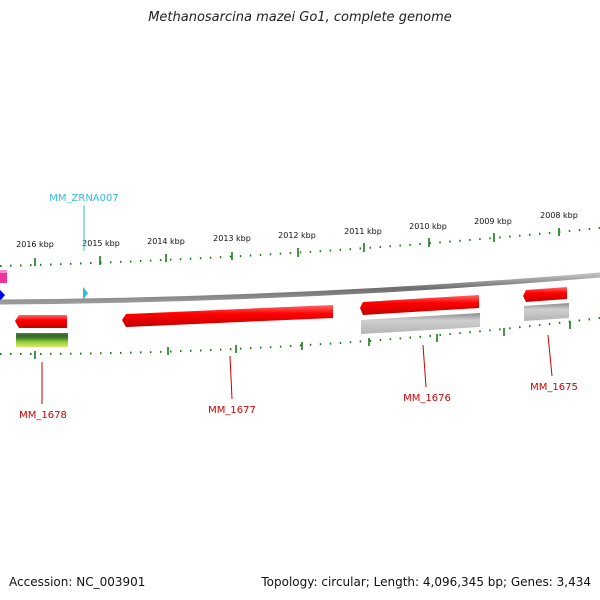  What do you see at coordinates (42, 340) in the screenshot?
I see `domain-annotation-bar` at bounding box center [42, 340].